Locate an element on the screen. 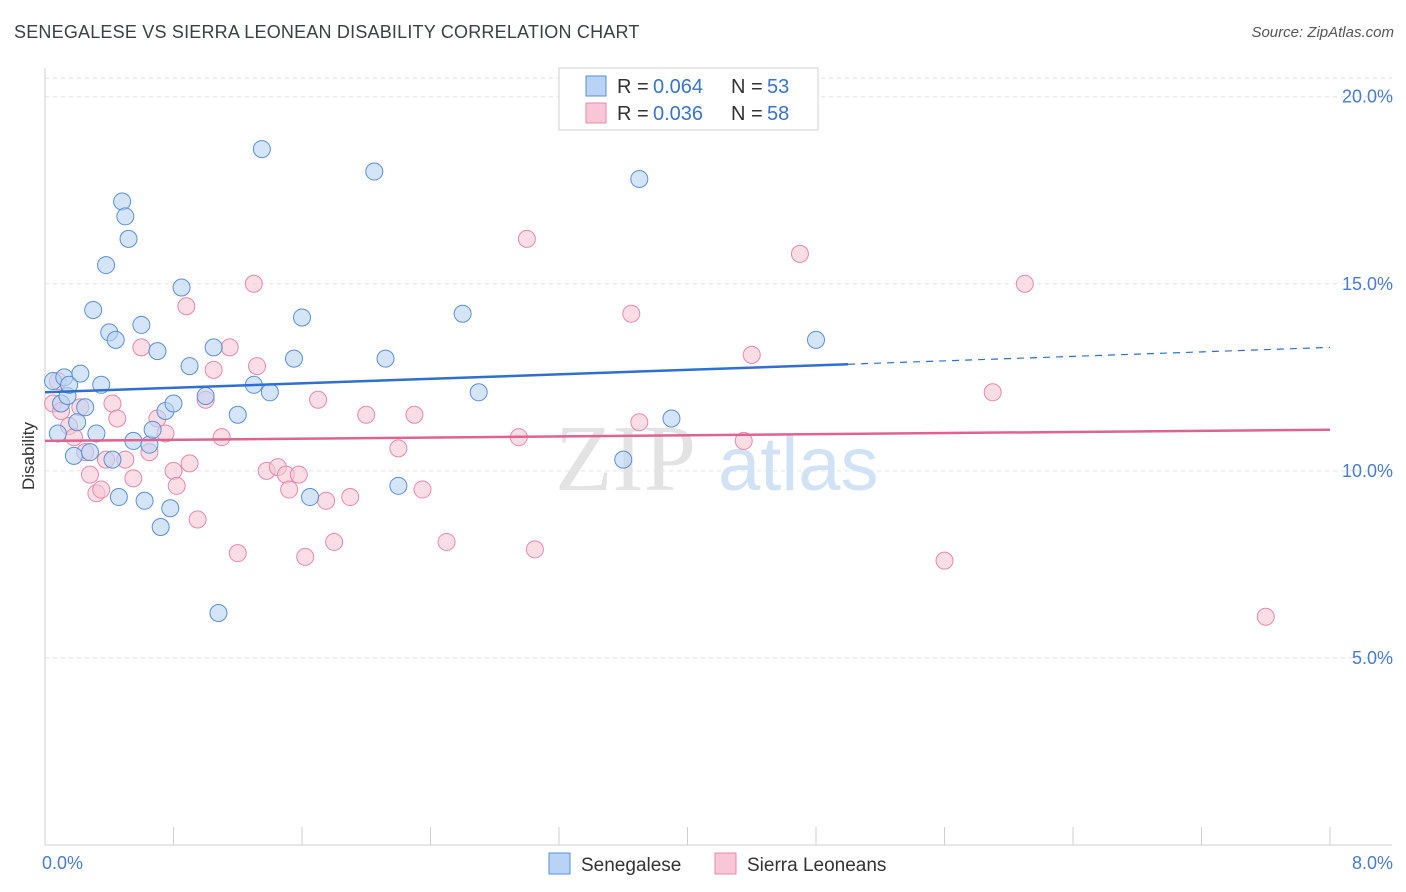  senegalese-trend-extension is located at coordinates (1089, 355).